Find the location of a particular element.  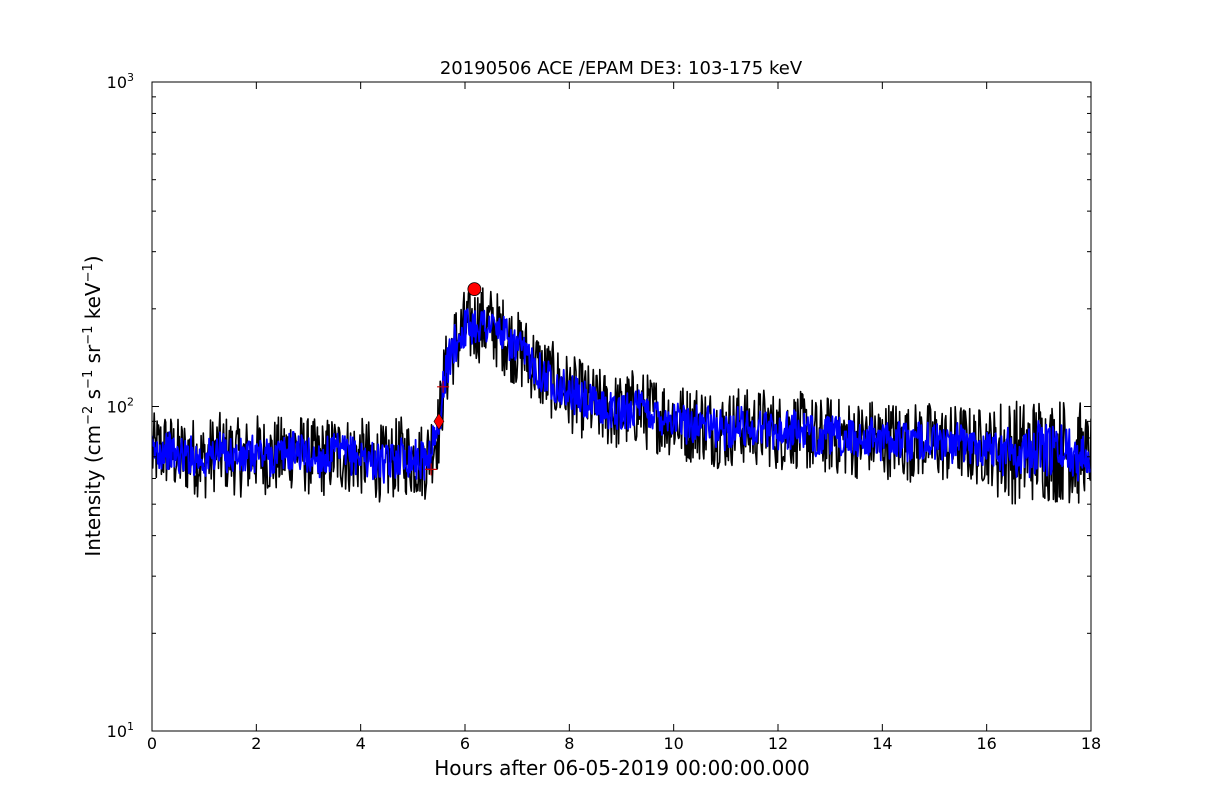

y-tick-label: 10¹ is located at coordinates (120, 730).